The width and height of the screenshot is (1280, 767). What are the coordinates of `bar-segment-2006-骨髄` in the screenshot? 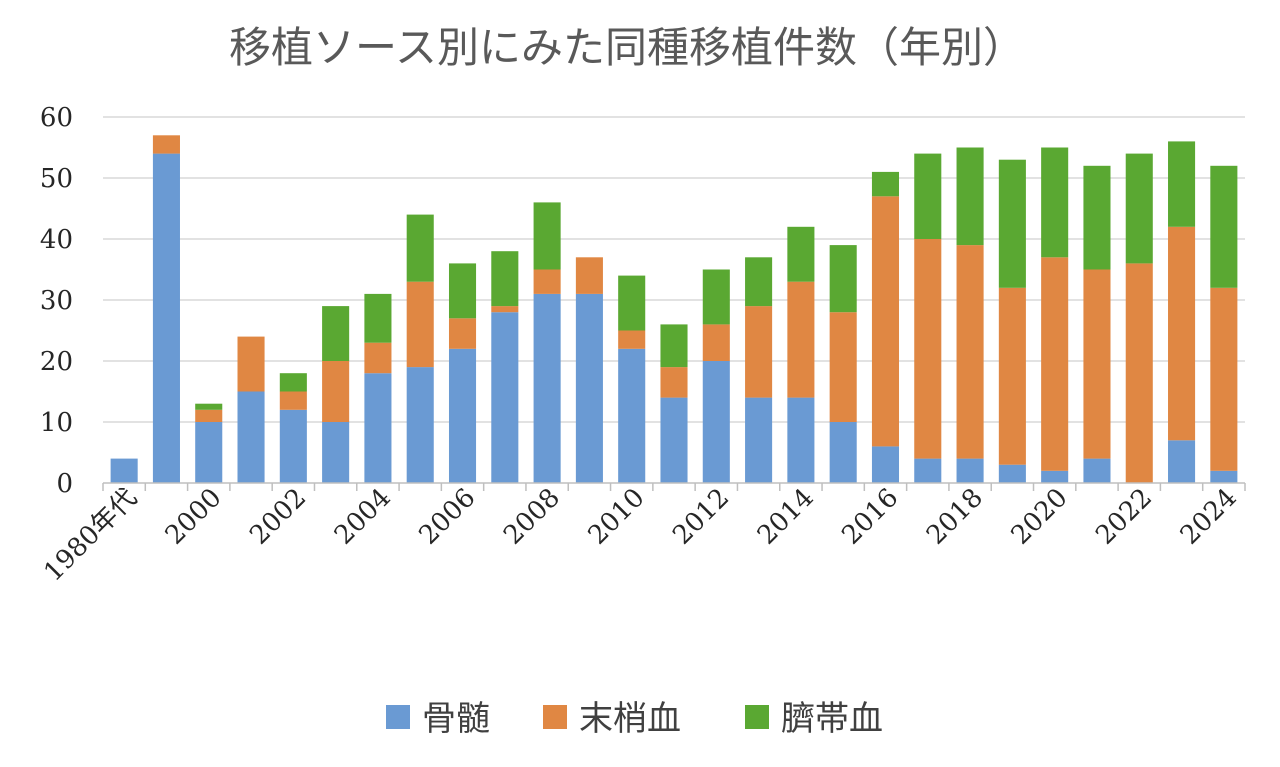 It's located at (462, 415).